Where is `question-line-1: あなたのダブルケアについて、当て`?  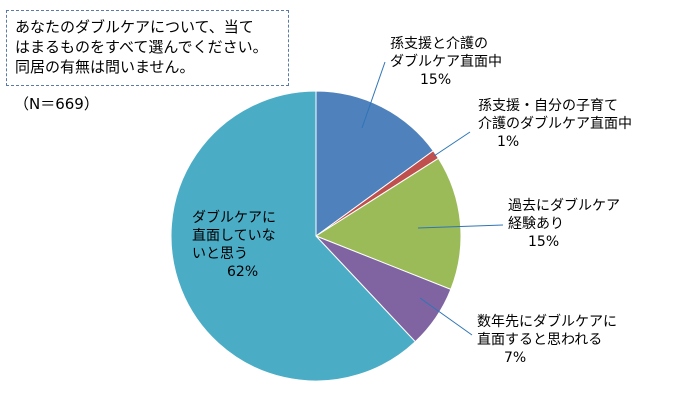 question-line-1: あなたのダブルケアについて、当て is located at coordinates (134, 27).